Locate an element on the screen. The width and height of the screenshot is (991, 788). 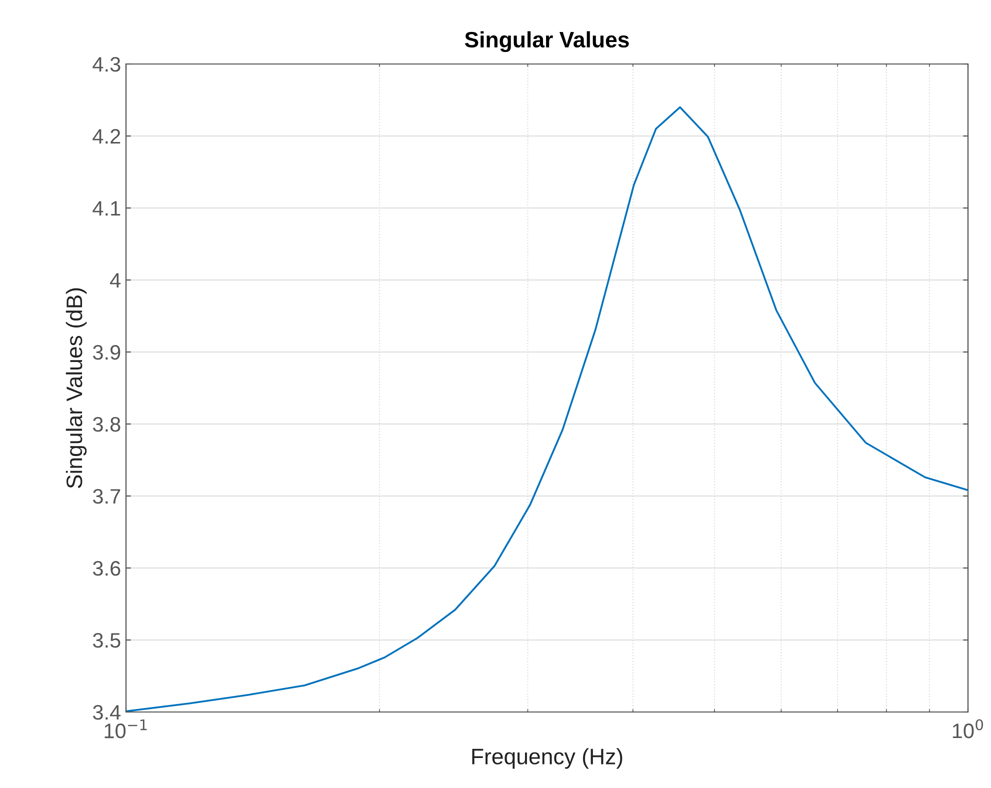
y-tick-label: 4.3 is located at coordinates (106, 64).